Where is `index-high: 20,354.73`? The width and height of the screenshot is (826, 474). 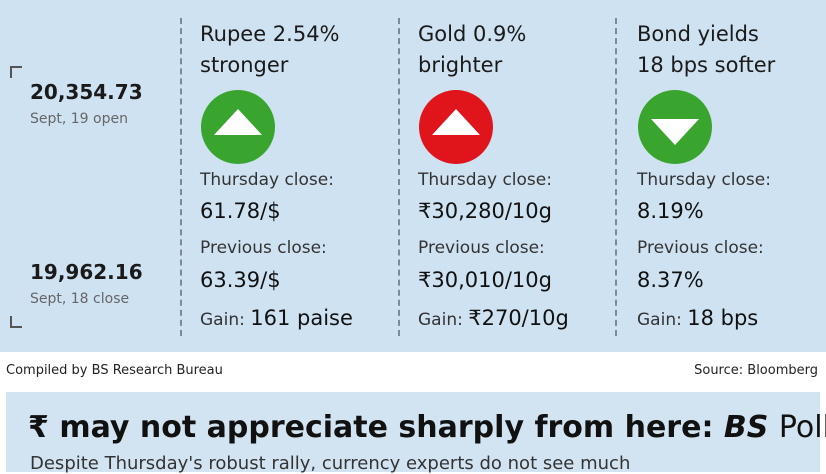 index-high: 20,354.73 is located at coordinates (86, 92).